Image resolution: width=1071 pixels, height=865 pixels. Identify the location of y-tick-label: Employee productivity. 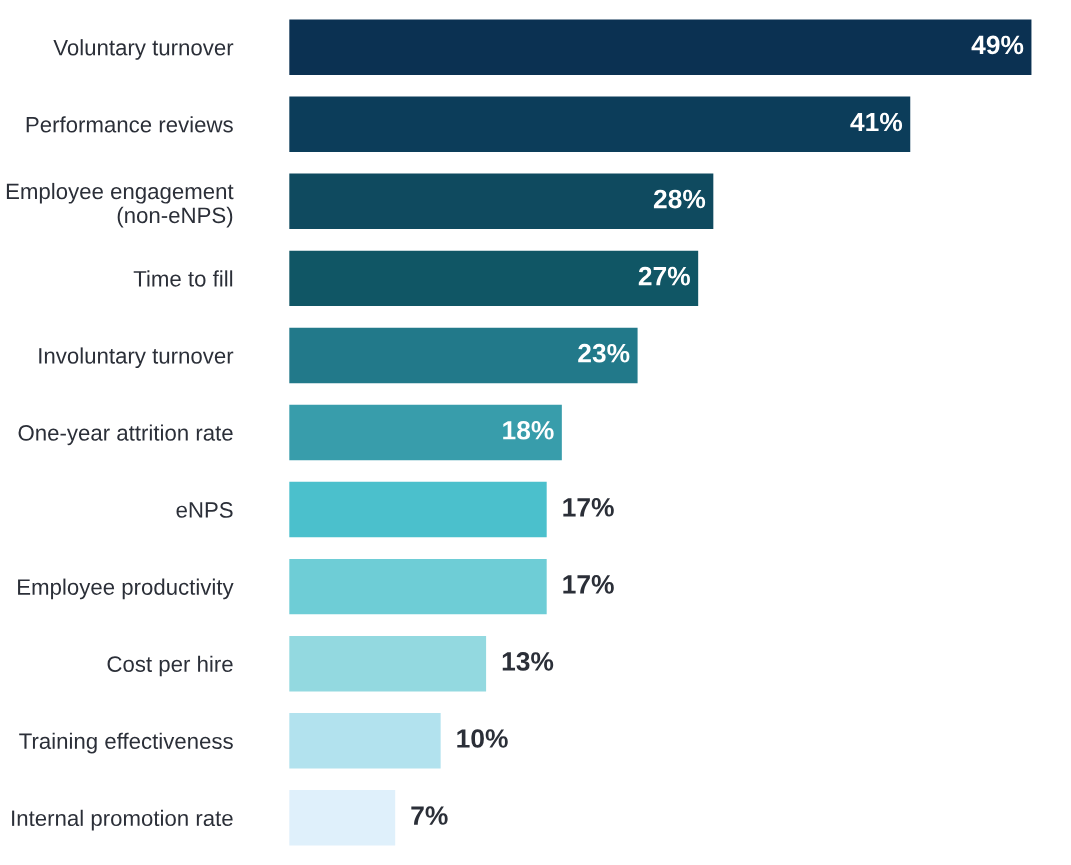
(126, 589).